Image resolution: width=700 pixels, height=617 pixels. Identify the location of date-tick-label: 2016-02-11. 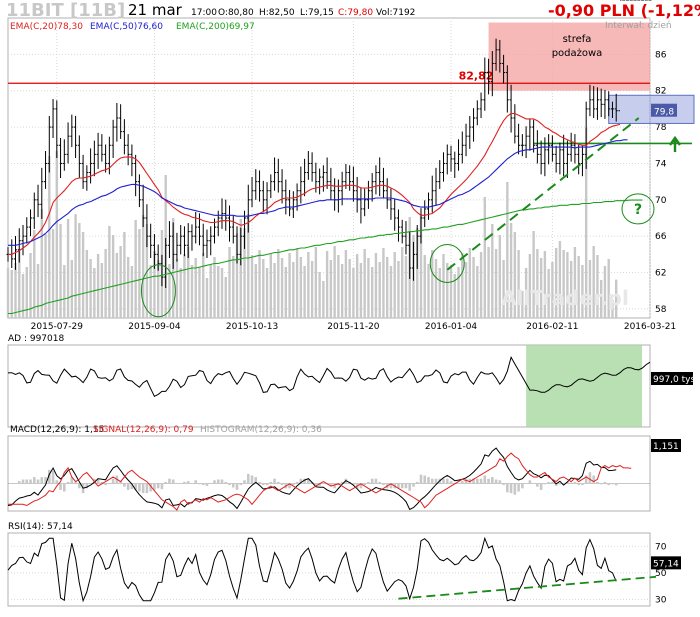
(552, 327).